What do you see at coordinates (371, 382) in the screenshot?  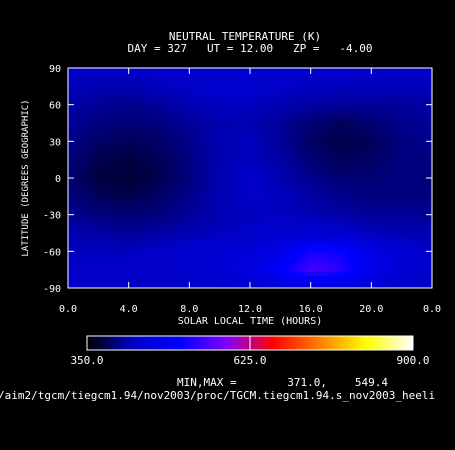 I see `minmax-max: 549.4` at bounding box center [371, 382].